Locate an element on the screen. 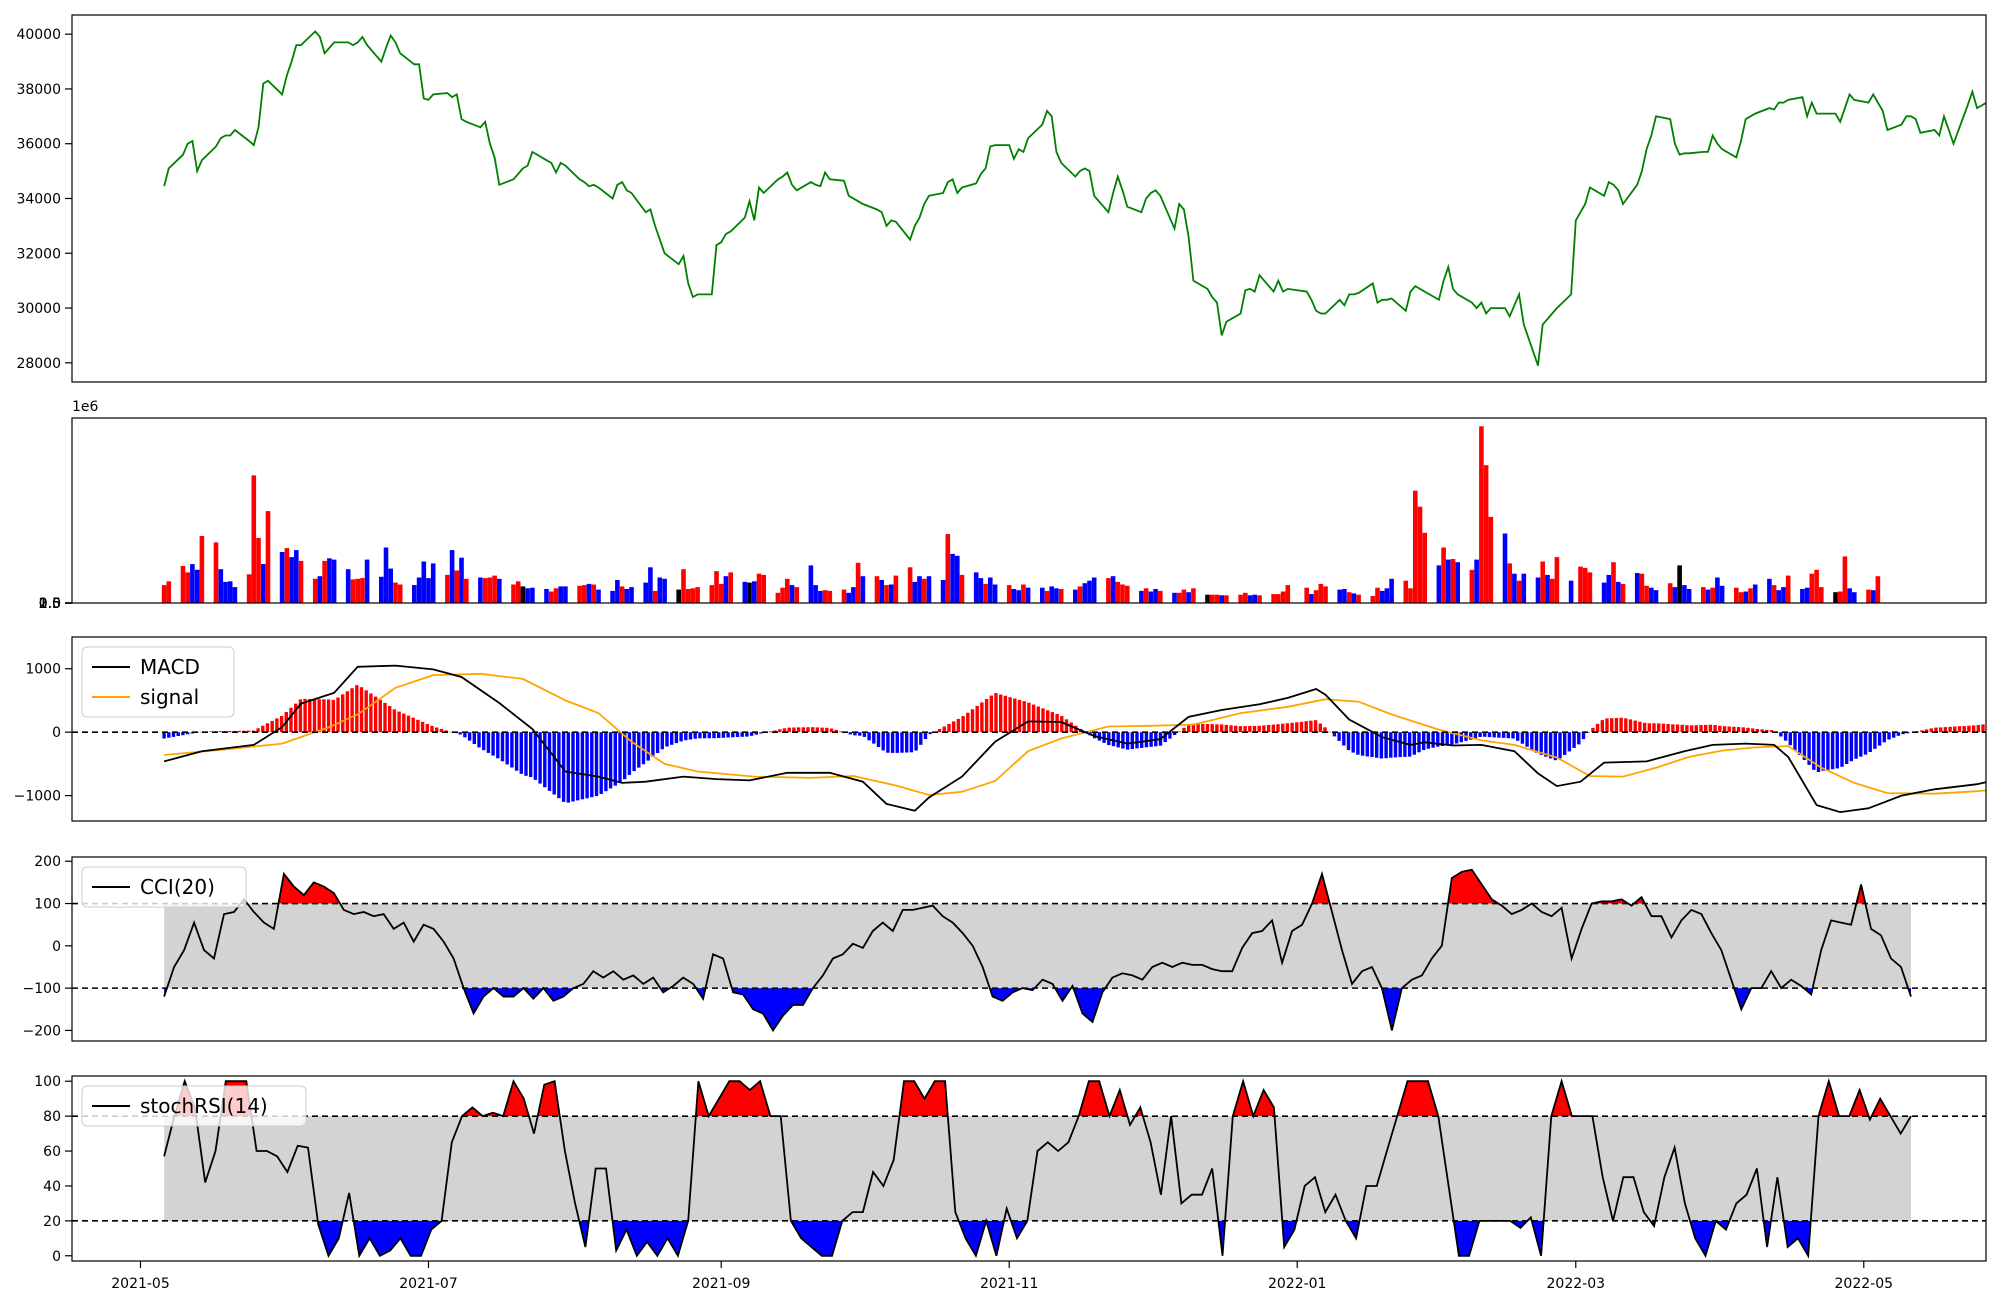 This screenshot has width=2000, height=1304. legend-label: MACD is located at coordinates (170, 667).